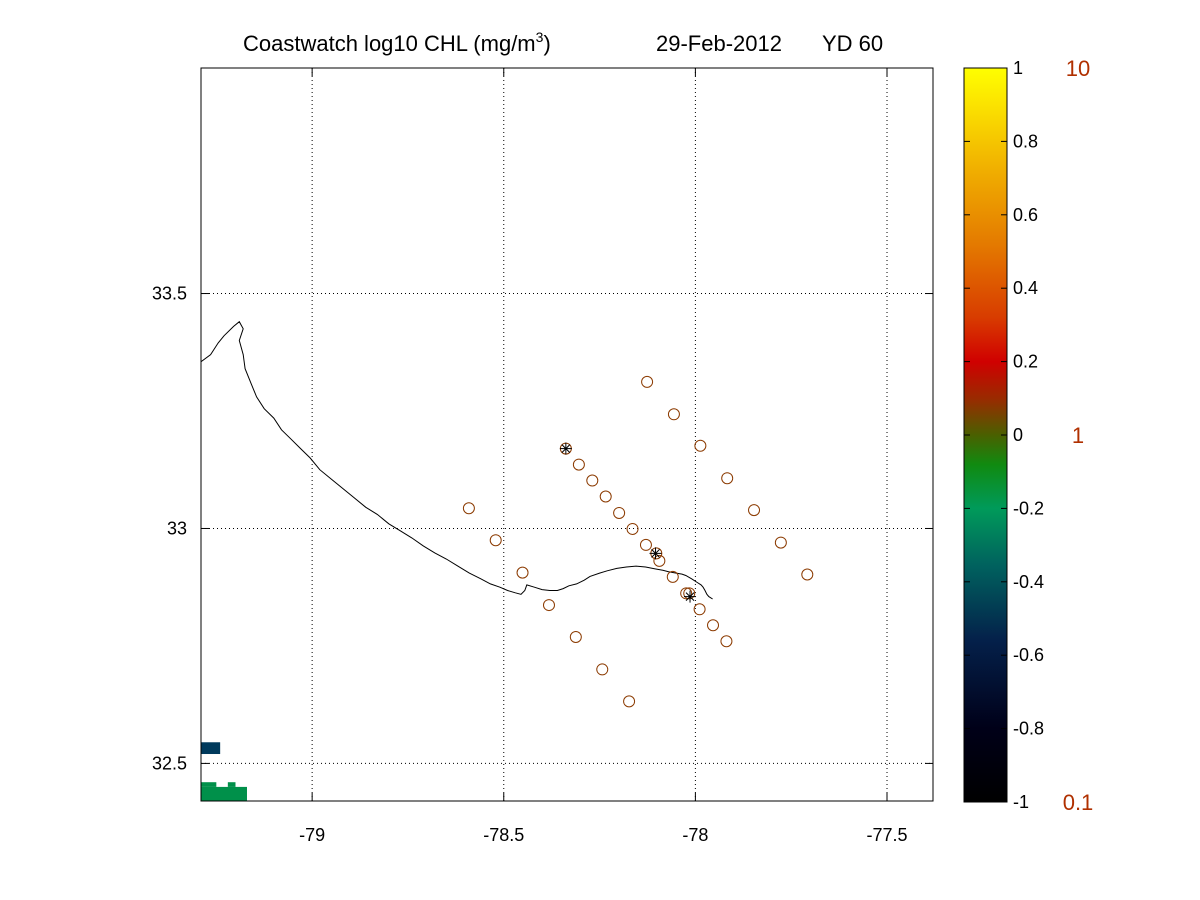 This screenshot has width=1200, height=900. I want to click on colorbar-tick-label: 0, so click(1018, 435).